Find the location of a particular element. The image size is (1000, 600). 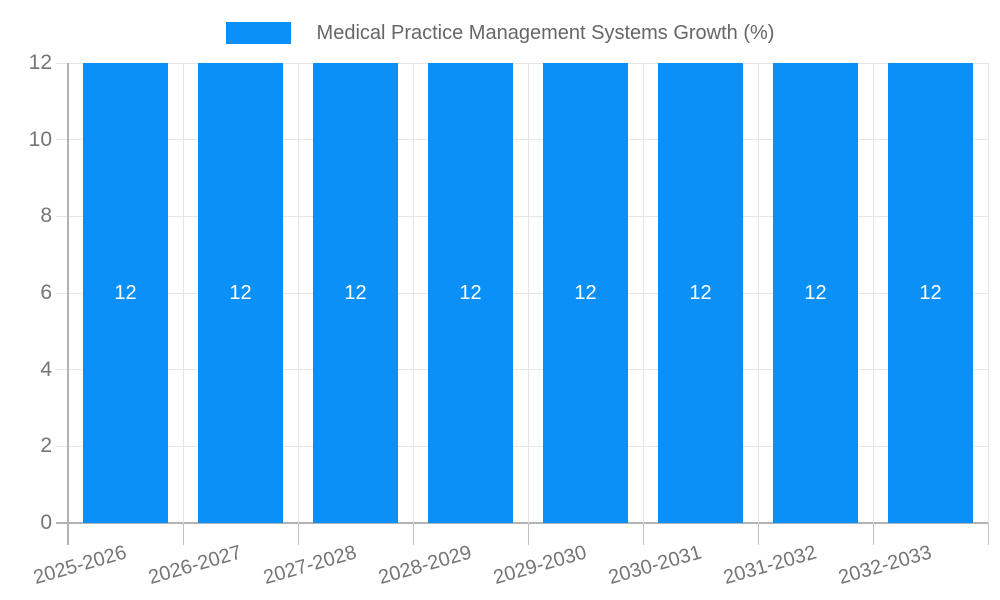

y-tick-label: 10 is located at coordinates (40, 139).